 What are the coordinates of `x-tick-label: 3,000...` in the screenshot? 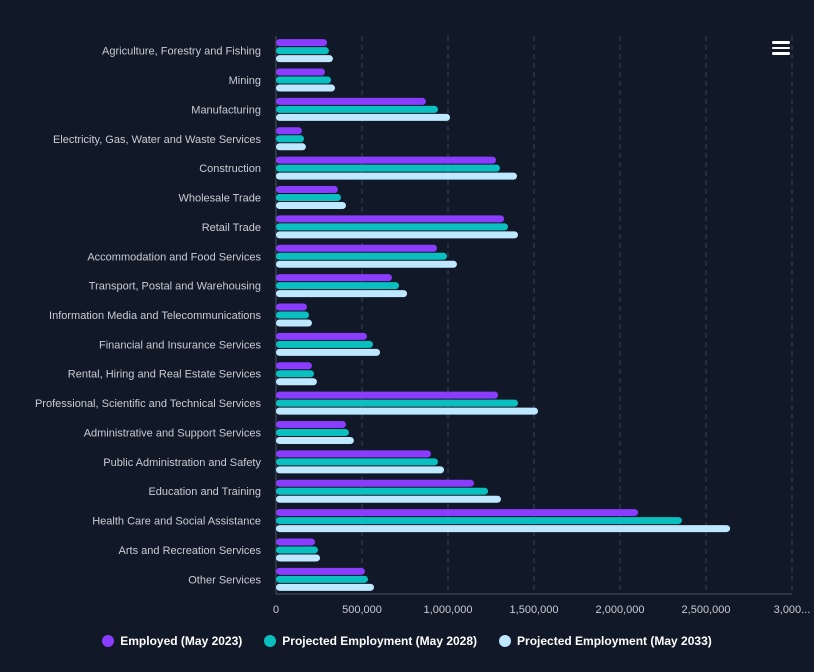 It's located at (792, 610).